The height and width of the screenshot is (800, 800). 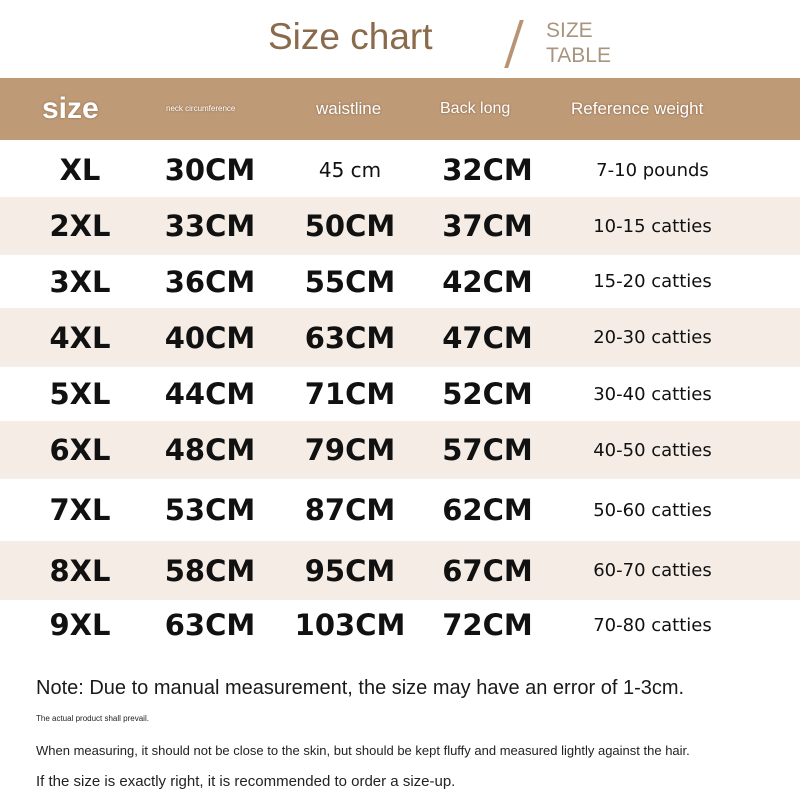 What do you see at coordinates (400, 281) in the screenshot?
I see `table-row: 3XL 36CM 55CM 42CM 15-20 catties` at bounding box center [400, 281].